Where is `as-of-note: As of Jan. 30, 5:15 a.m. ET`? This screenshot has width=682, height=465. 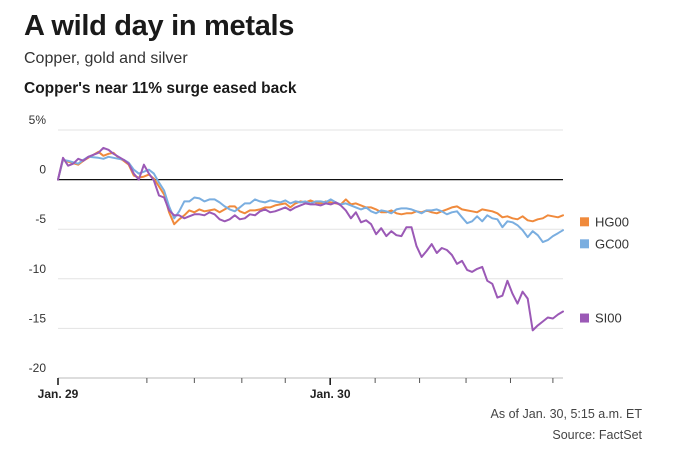
as-of-note: As of Jan. 30, 5:15 a.m. ET is located at coordinates (566, 414).